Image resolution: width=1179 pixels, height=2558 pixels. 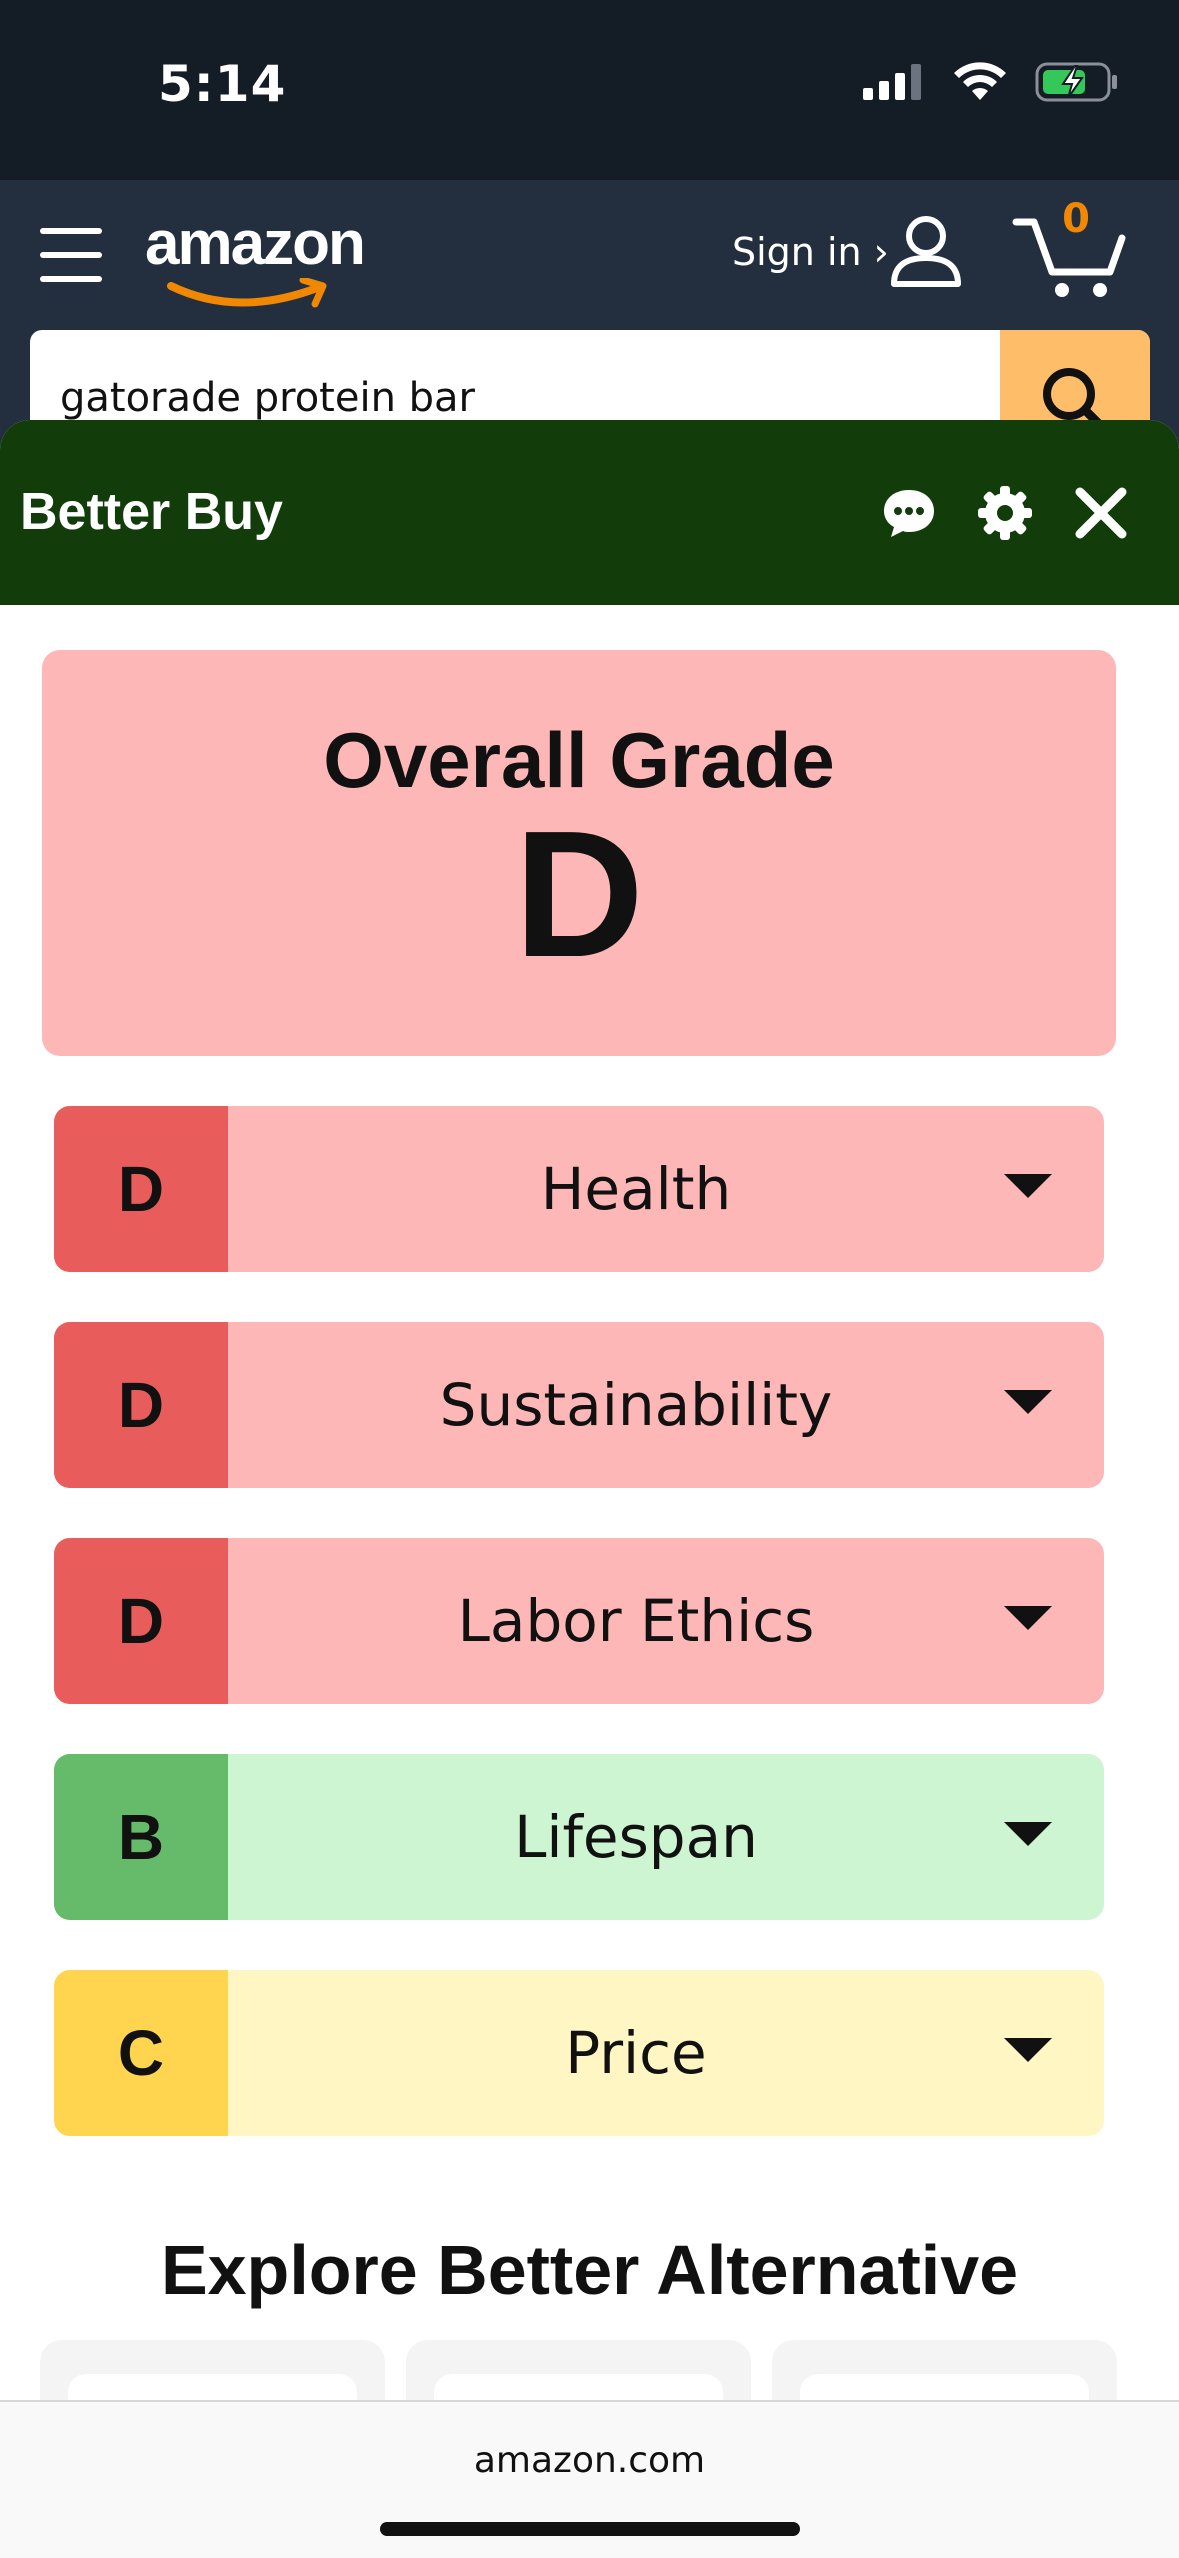 What do you see at coordinates (636, 1405) in the screenshot?
I see `category-label: Sustainability` at bounding box center [636, 1405].